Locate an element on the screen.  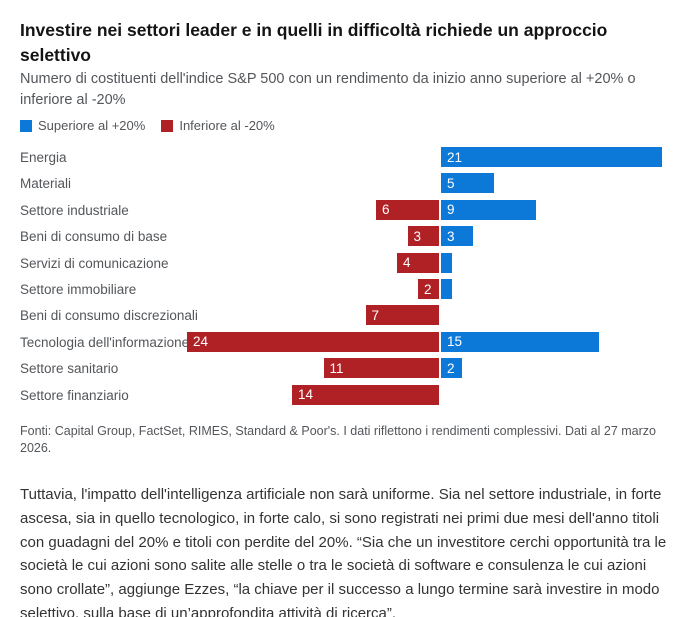
category-label: Beni di consumo di base is located at coordinates (94, 237).